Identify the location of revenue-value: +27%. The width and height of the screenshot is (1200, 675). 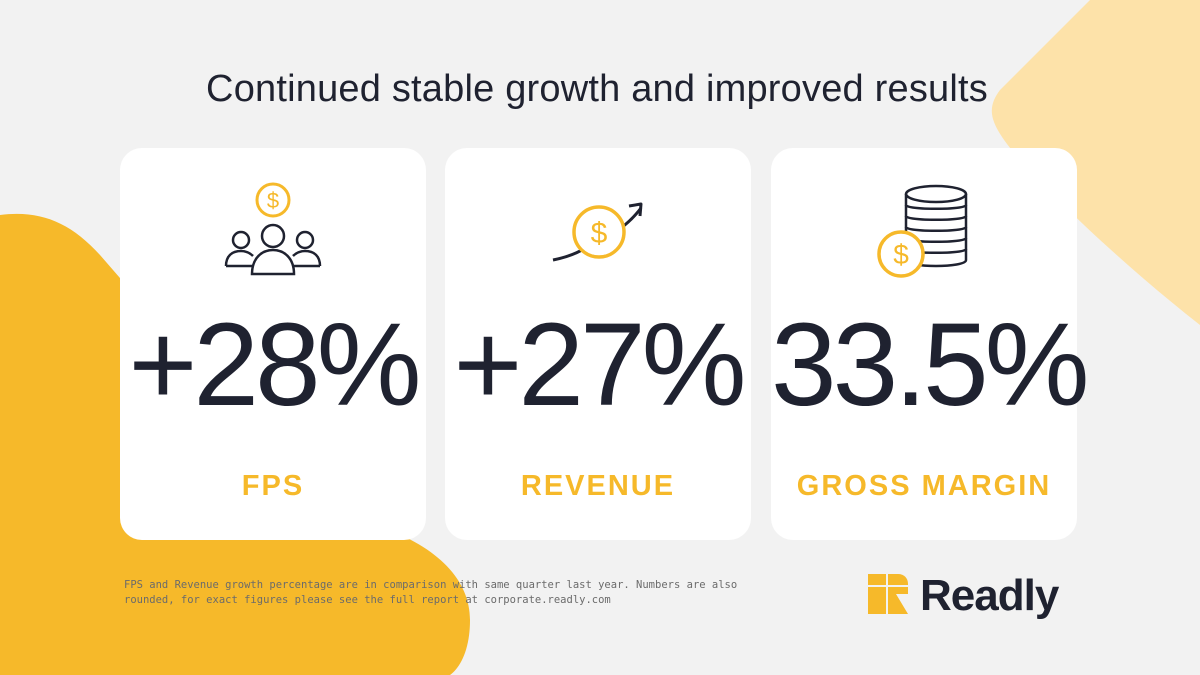
(599, 365).